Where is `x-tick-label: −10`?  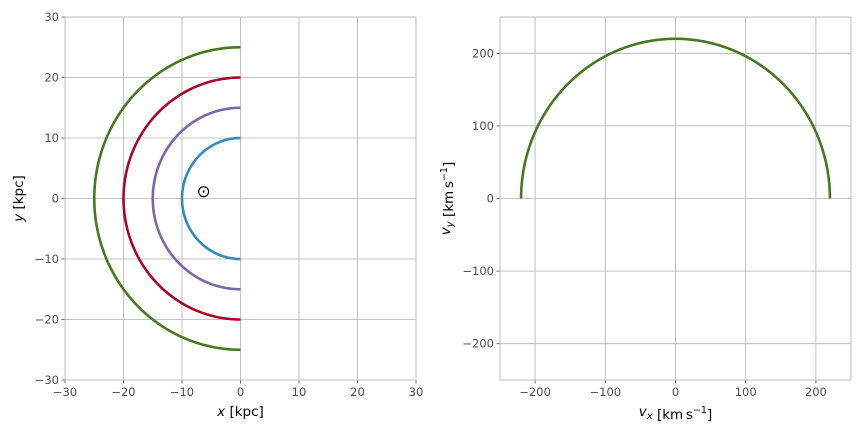 x-tick-label: −10 is located at coordinates (182, 392).